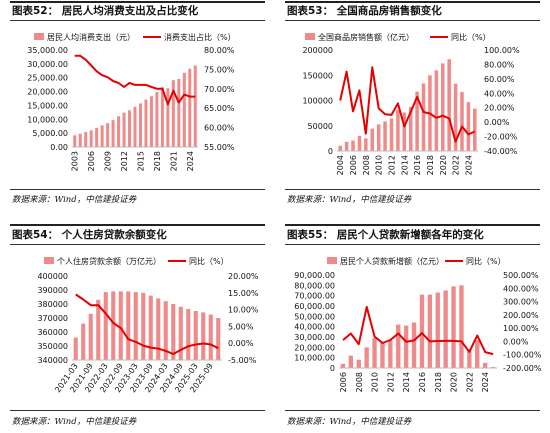 The image size is (550, 433). What do you see at coordinates (516, 341) in the screenshot?
I see `y-right-tick-label: 0.00%` at bounding box center [516, 341].